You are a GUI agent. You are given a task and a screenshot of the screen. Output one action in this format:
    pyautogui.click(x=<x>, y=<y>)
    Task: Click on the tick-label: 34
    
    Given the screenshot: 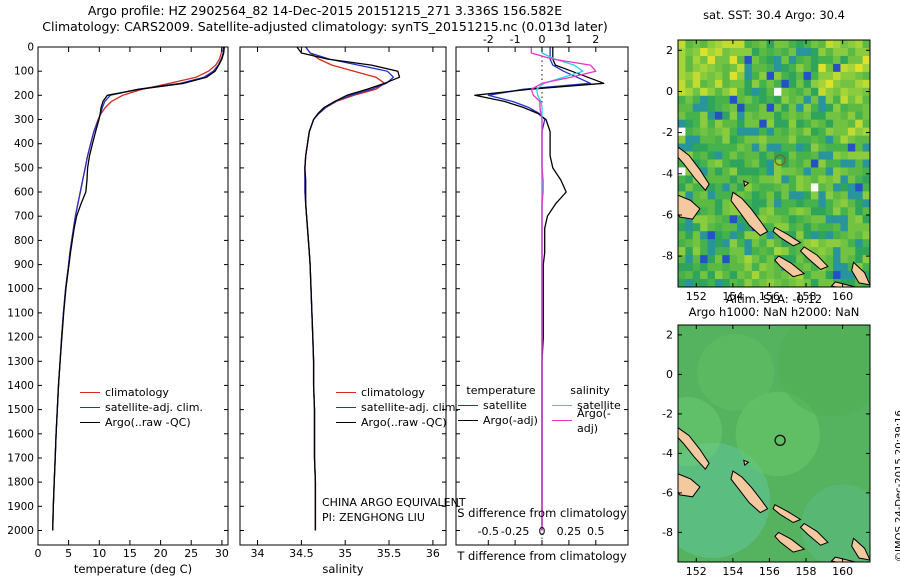 What is the action you would take?
    pyautogui.click(x=258, y=553)
    